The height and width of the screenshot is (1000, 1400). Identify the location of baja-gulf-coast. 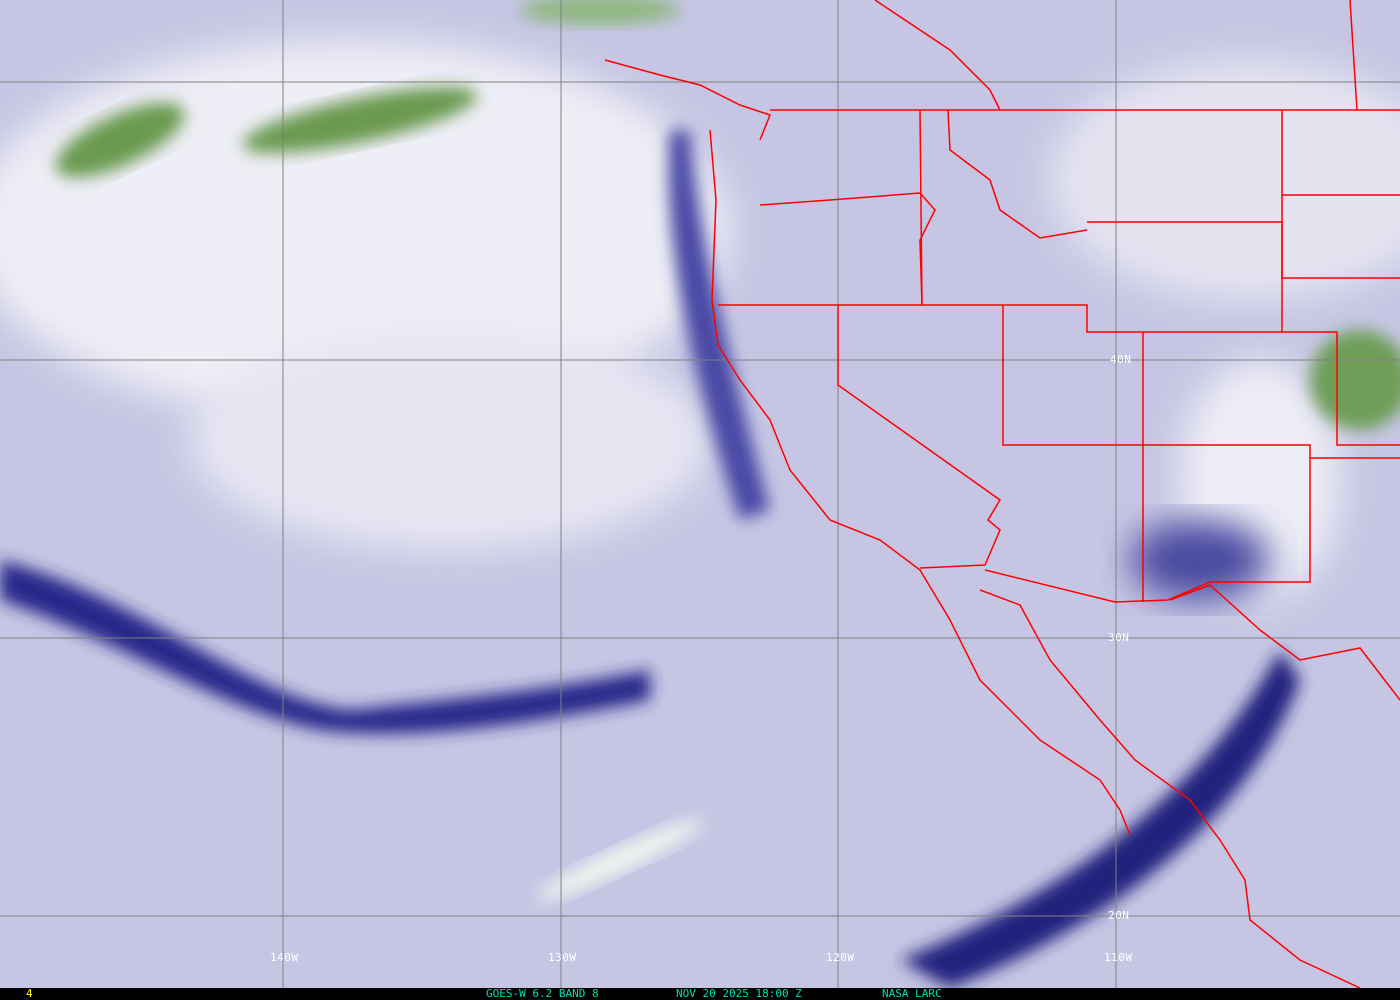
(1170, 788).